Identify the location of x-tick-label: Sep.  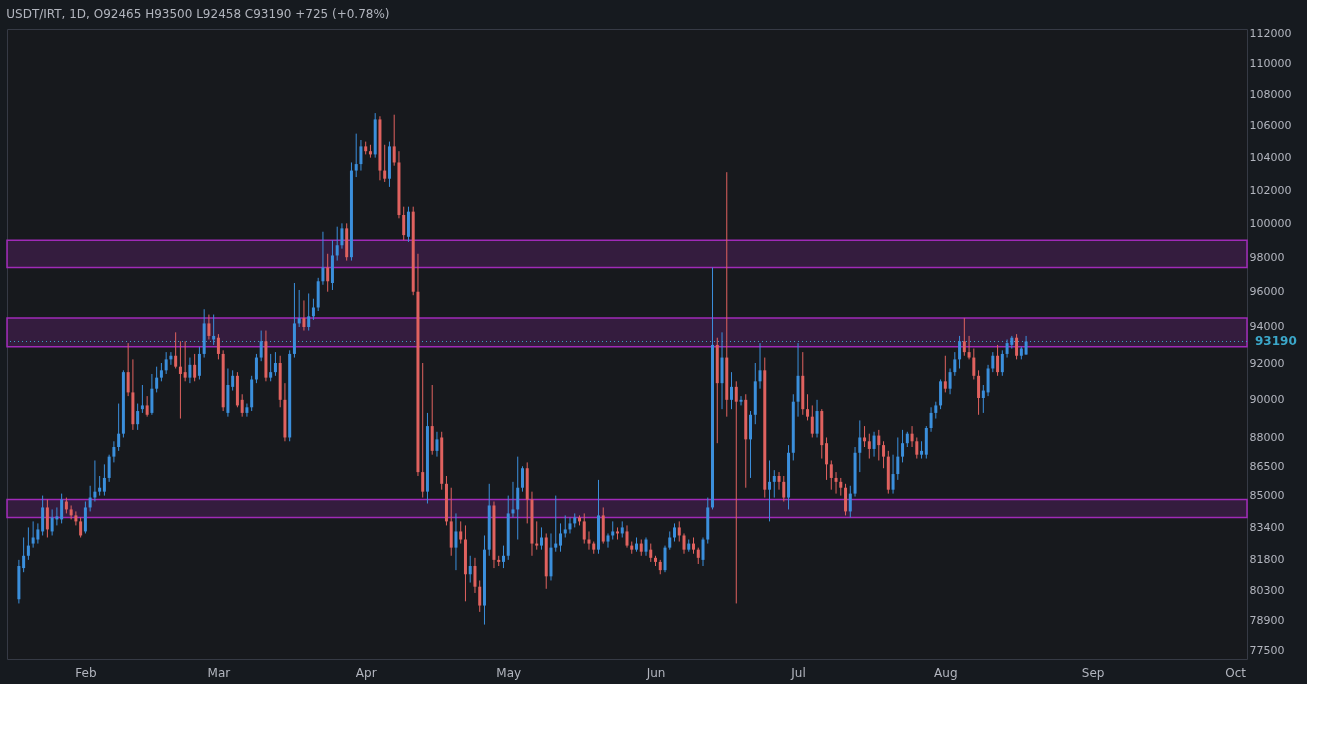
(1093, 672).